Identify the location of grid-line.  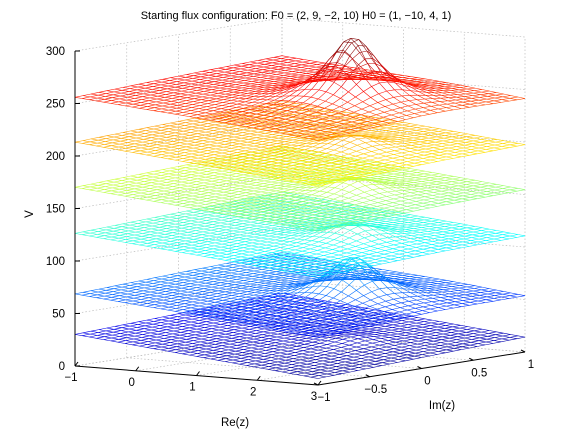
(403, 342).